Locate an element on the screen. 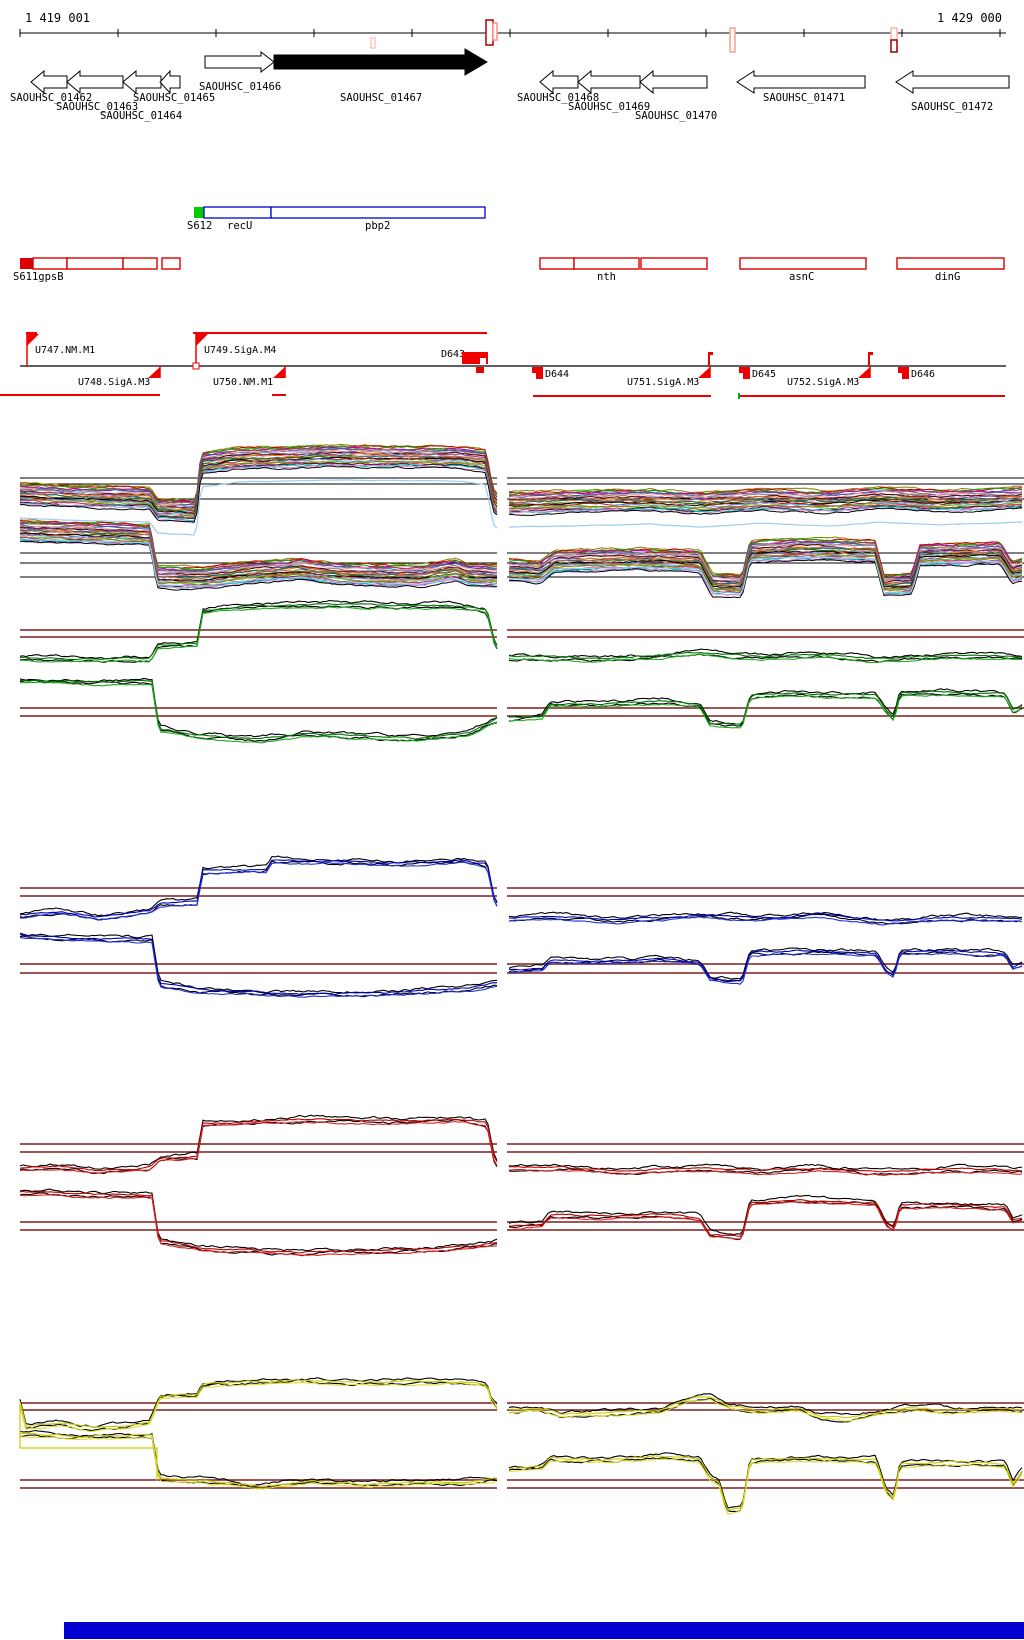  green-tick is located at coordinates (739, 396).